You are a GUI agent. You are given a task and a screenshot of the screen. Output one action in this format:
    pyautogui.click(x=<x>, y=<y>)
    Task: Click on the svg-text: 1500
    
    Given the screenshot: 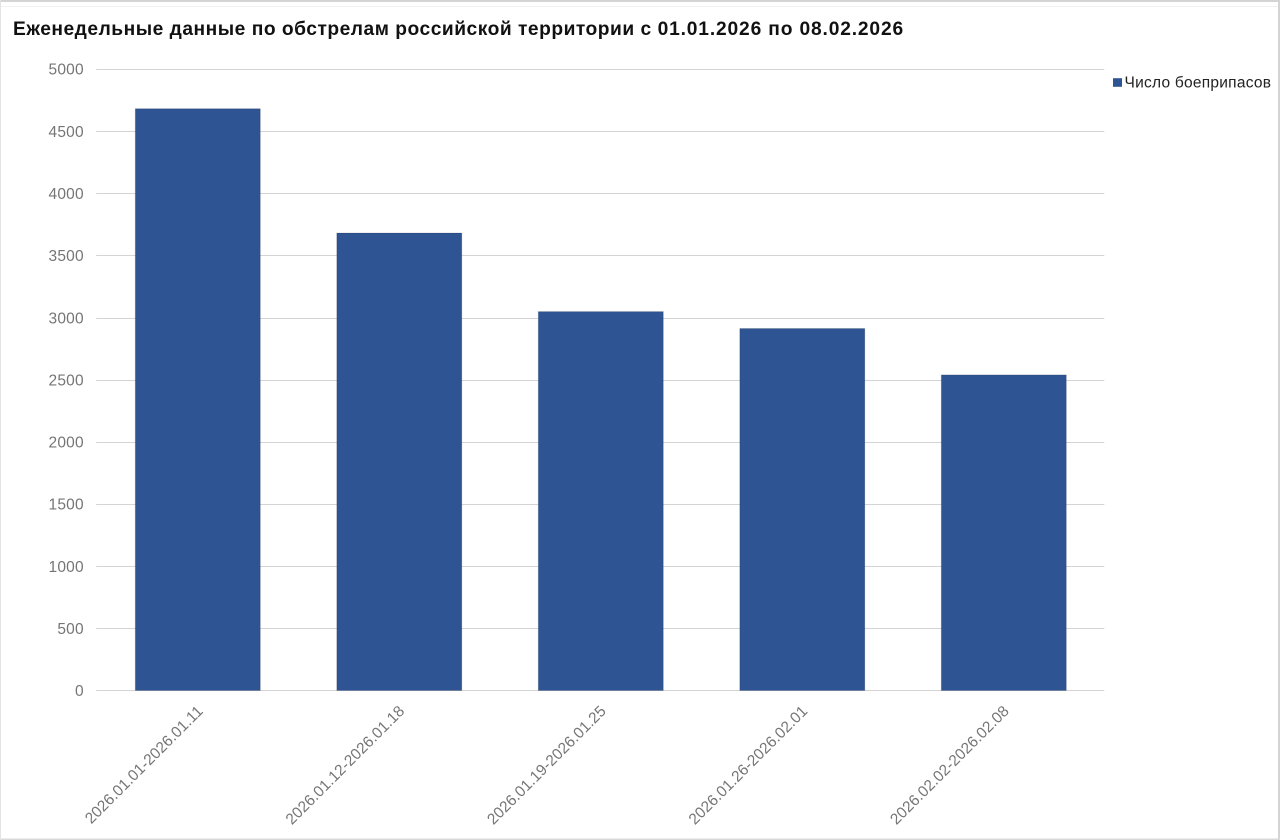 What is the action you would take?
    pyautogui.click(x=66, y=505)
    